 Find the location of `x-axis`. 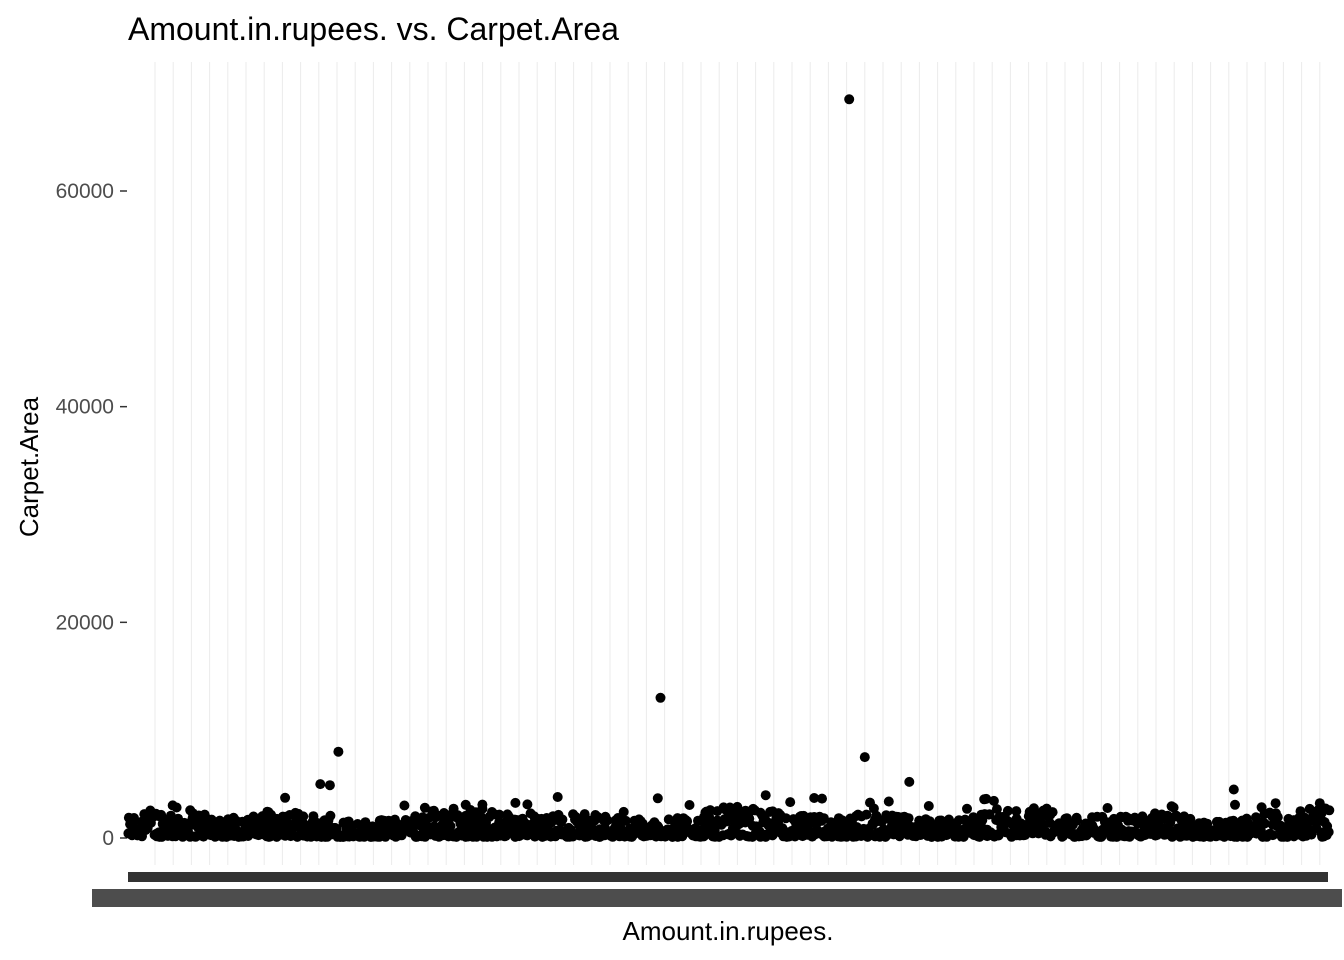

x-axis is located at coordinates (717, 889).